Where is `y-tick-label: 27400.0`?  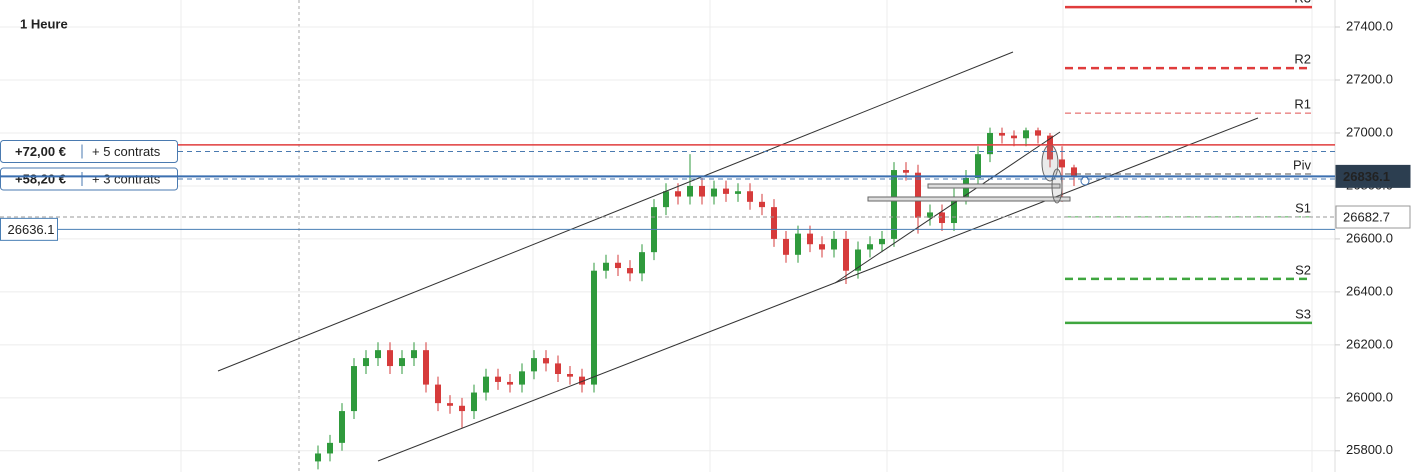
y-tick-label: 27400.0 is located at coordinates (1369, 25).